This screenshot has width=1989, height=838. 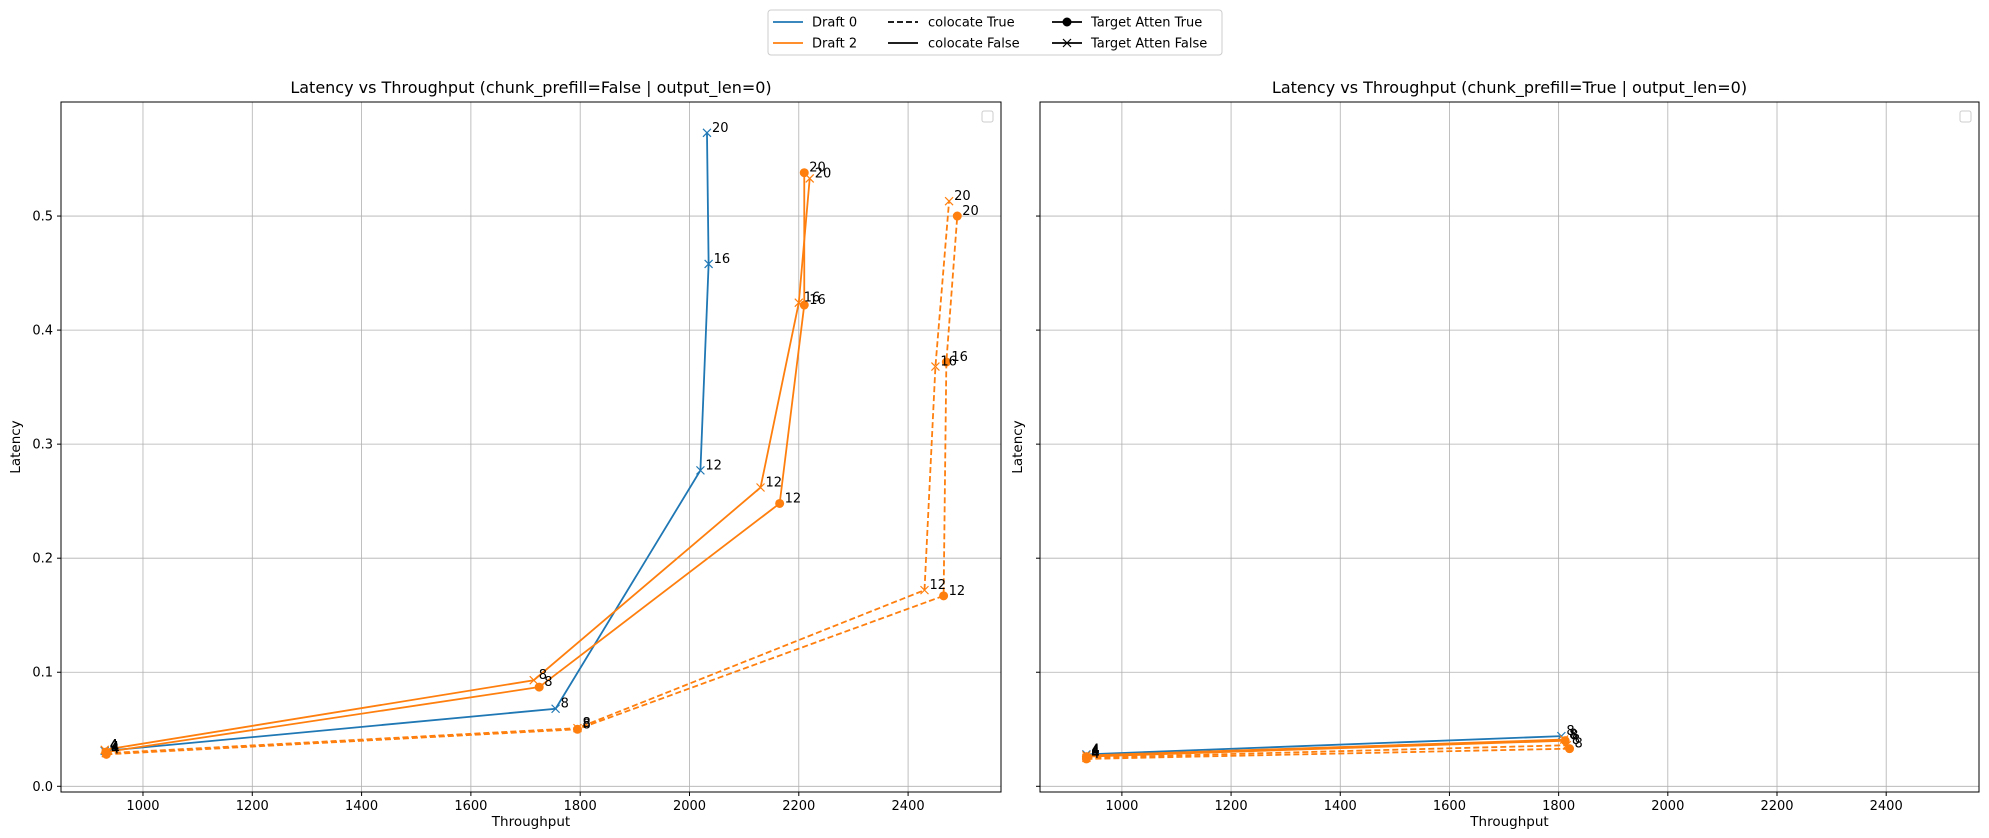 What do you see at coordinates (798, 806) in the screenshot?
I see `x-tick-label: 2200` at bounding box center [798, 806].